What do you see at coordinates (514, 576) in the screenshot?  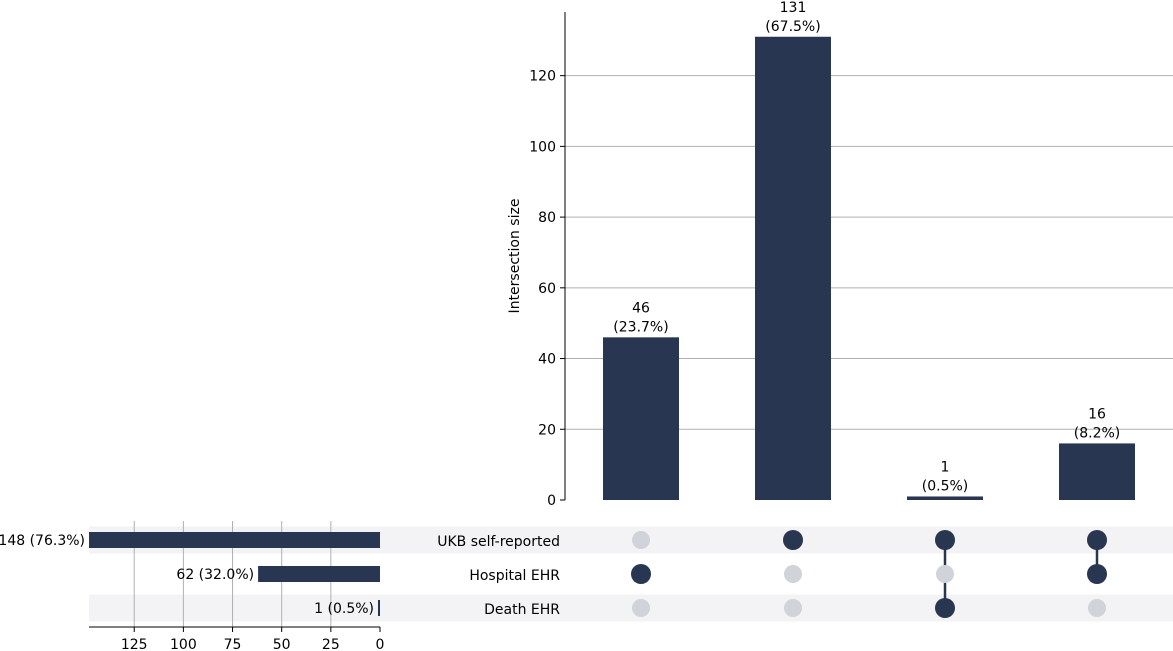 I see `set-name-label: Hospital EHR` at bounding box center [514, 576].